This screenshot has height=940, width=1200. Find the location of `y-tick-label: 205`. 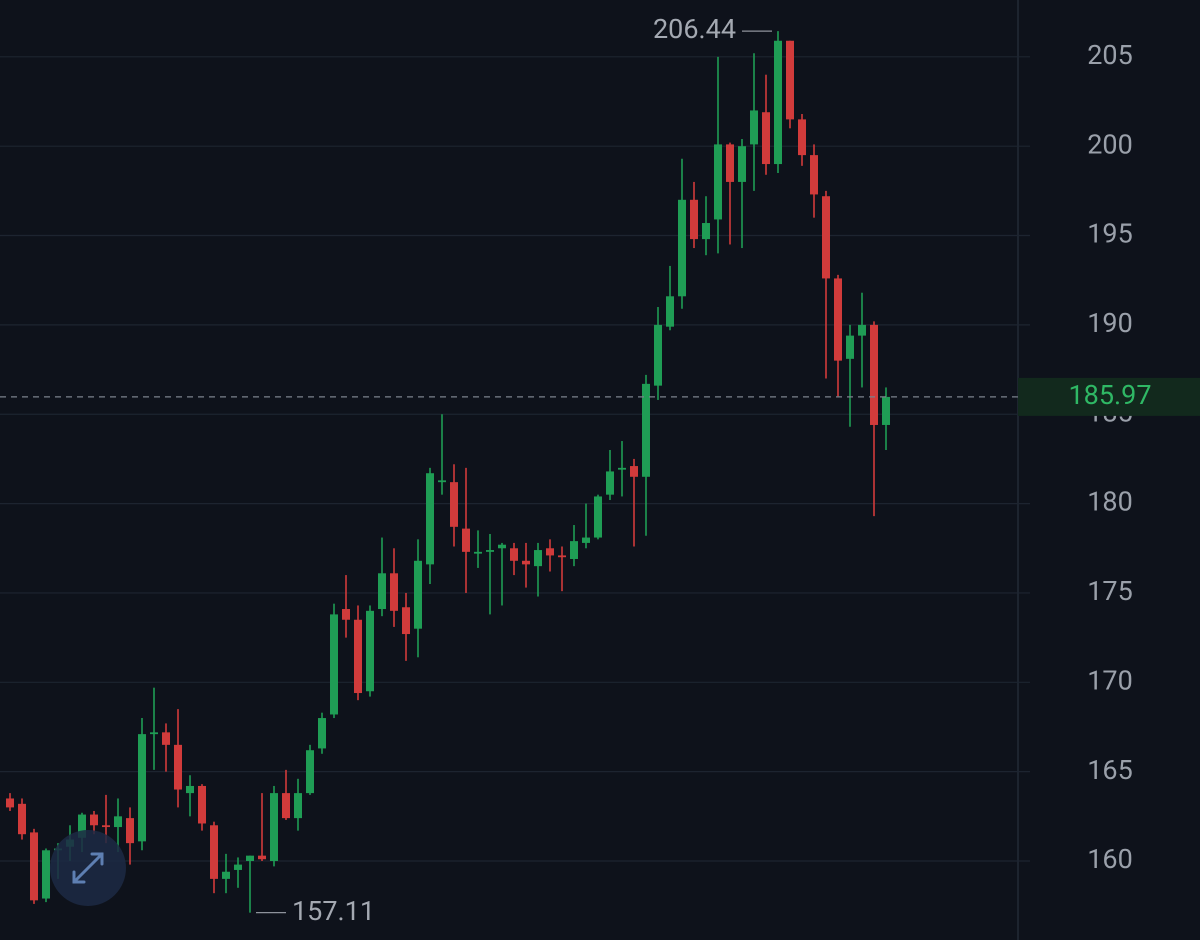

y-tick-label: 205 is located at coordinates (1110, 55).